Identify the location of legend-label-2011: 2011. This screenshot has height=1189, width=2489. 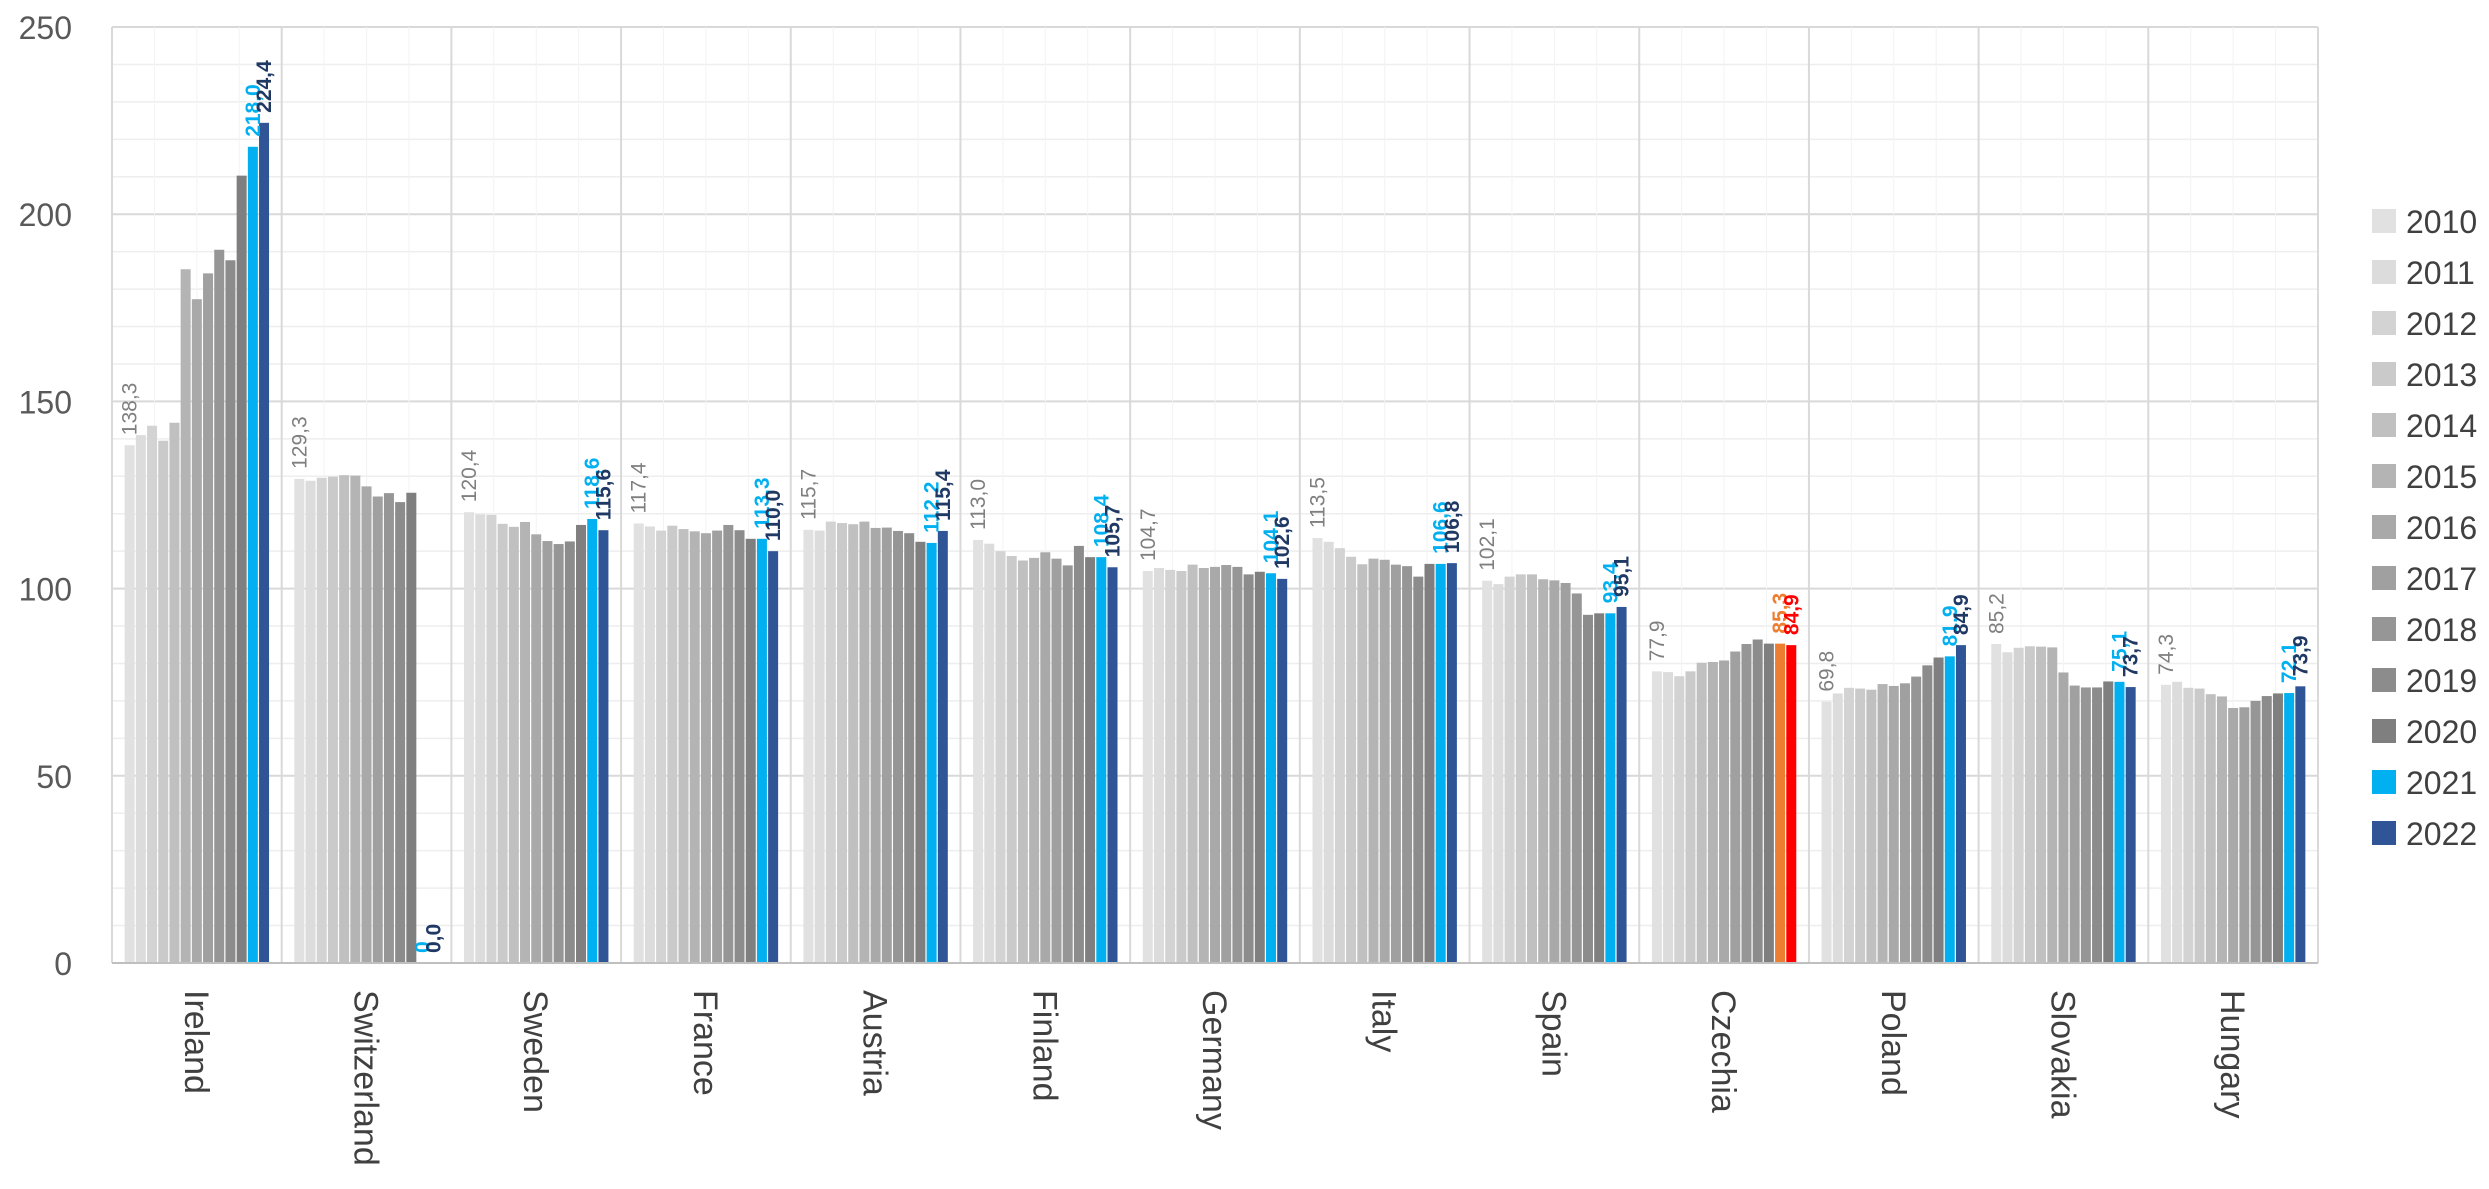
(2440, 273).